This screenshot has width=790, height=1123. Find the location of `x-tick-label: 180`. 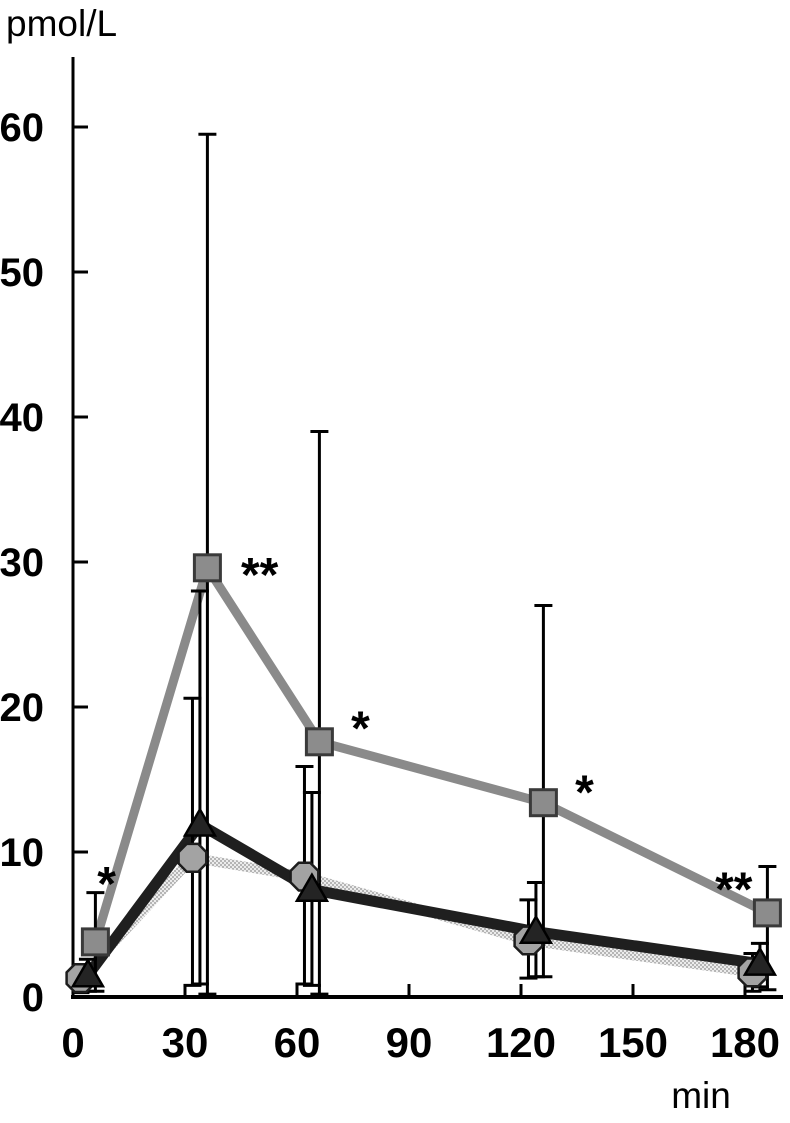

x-tick-label: 180 is located at coordinates (745, 1042).